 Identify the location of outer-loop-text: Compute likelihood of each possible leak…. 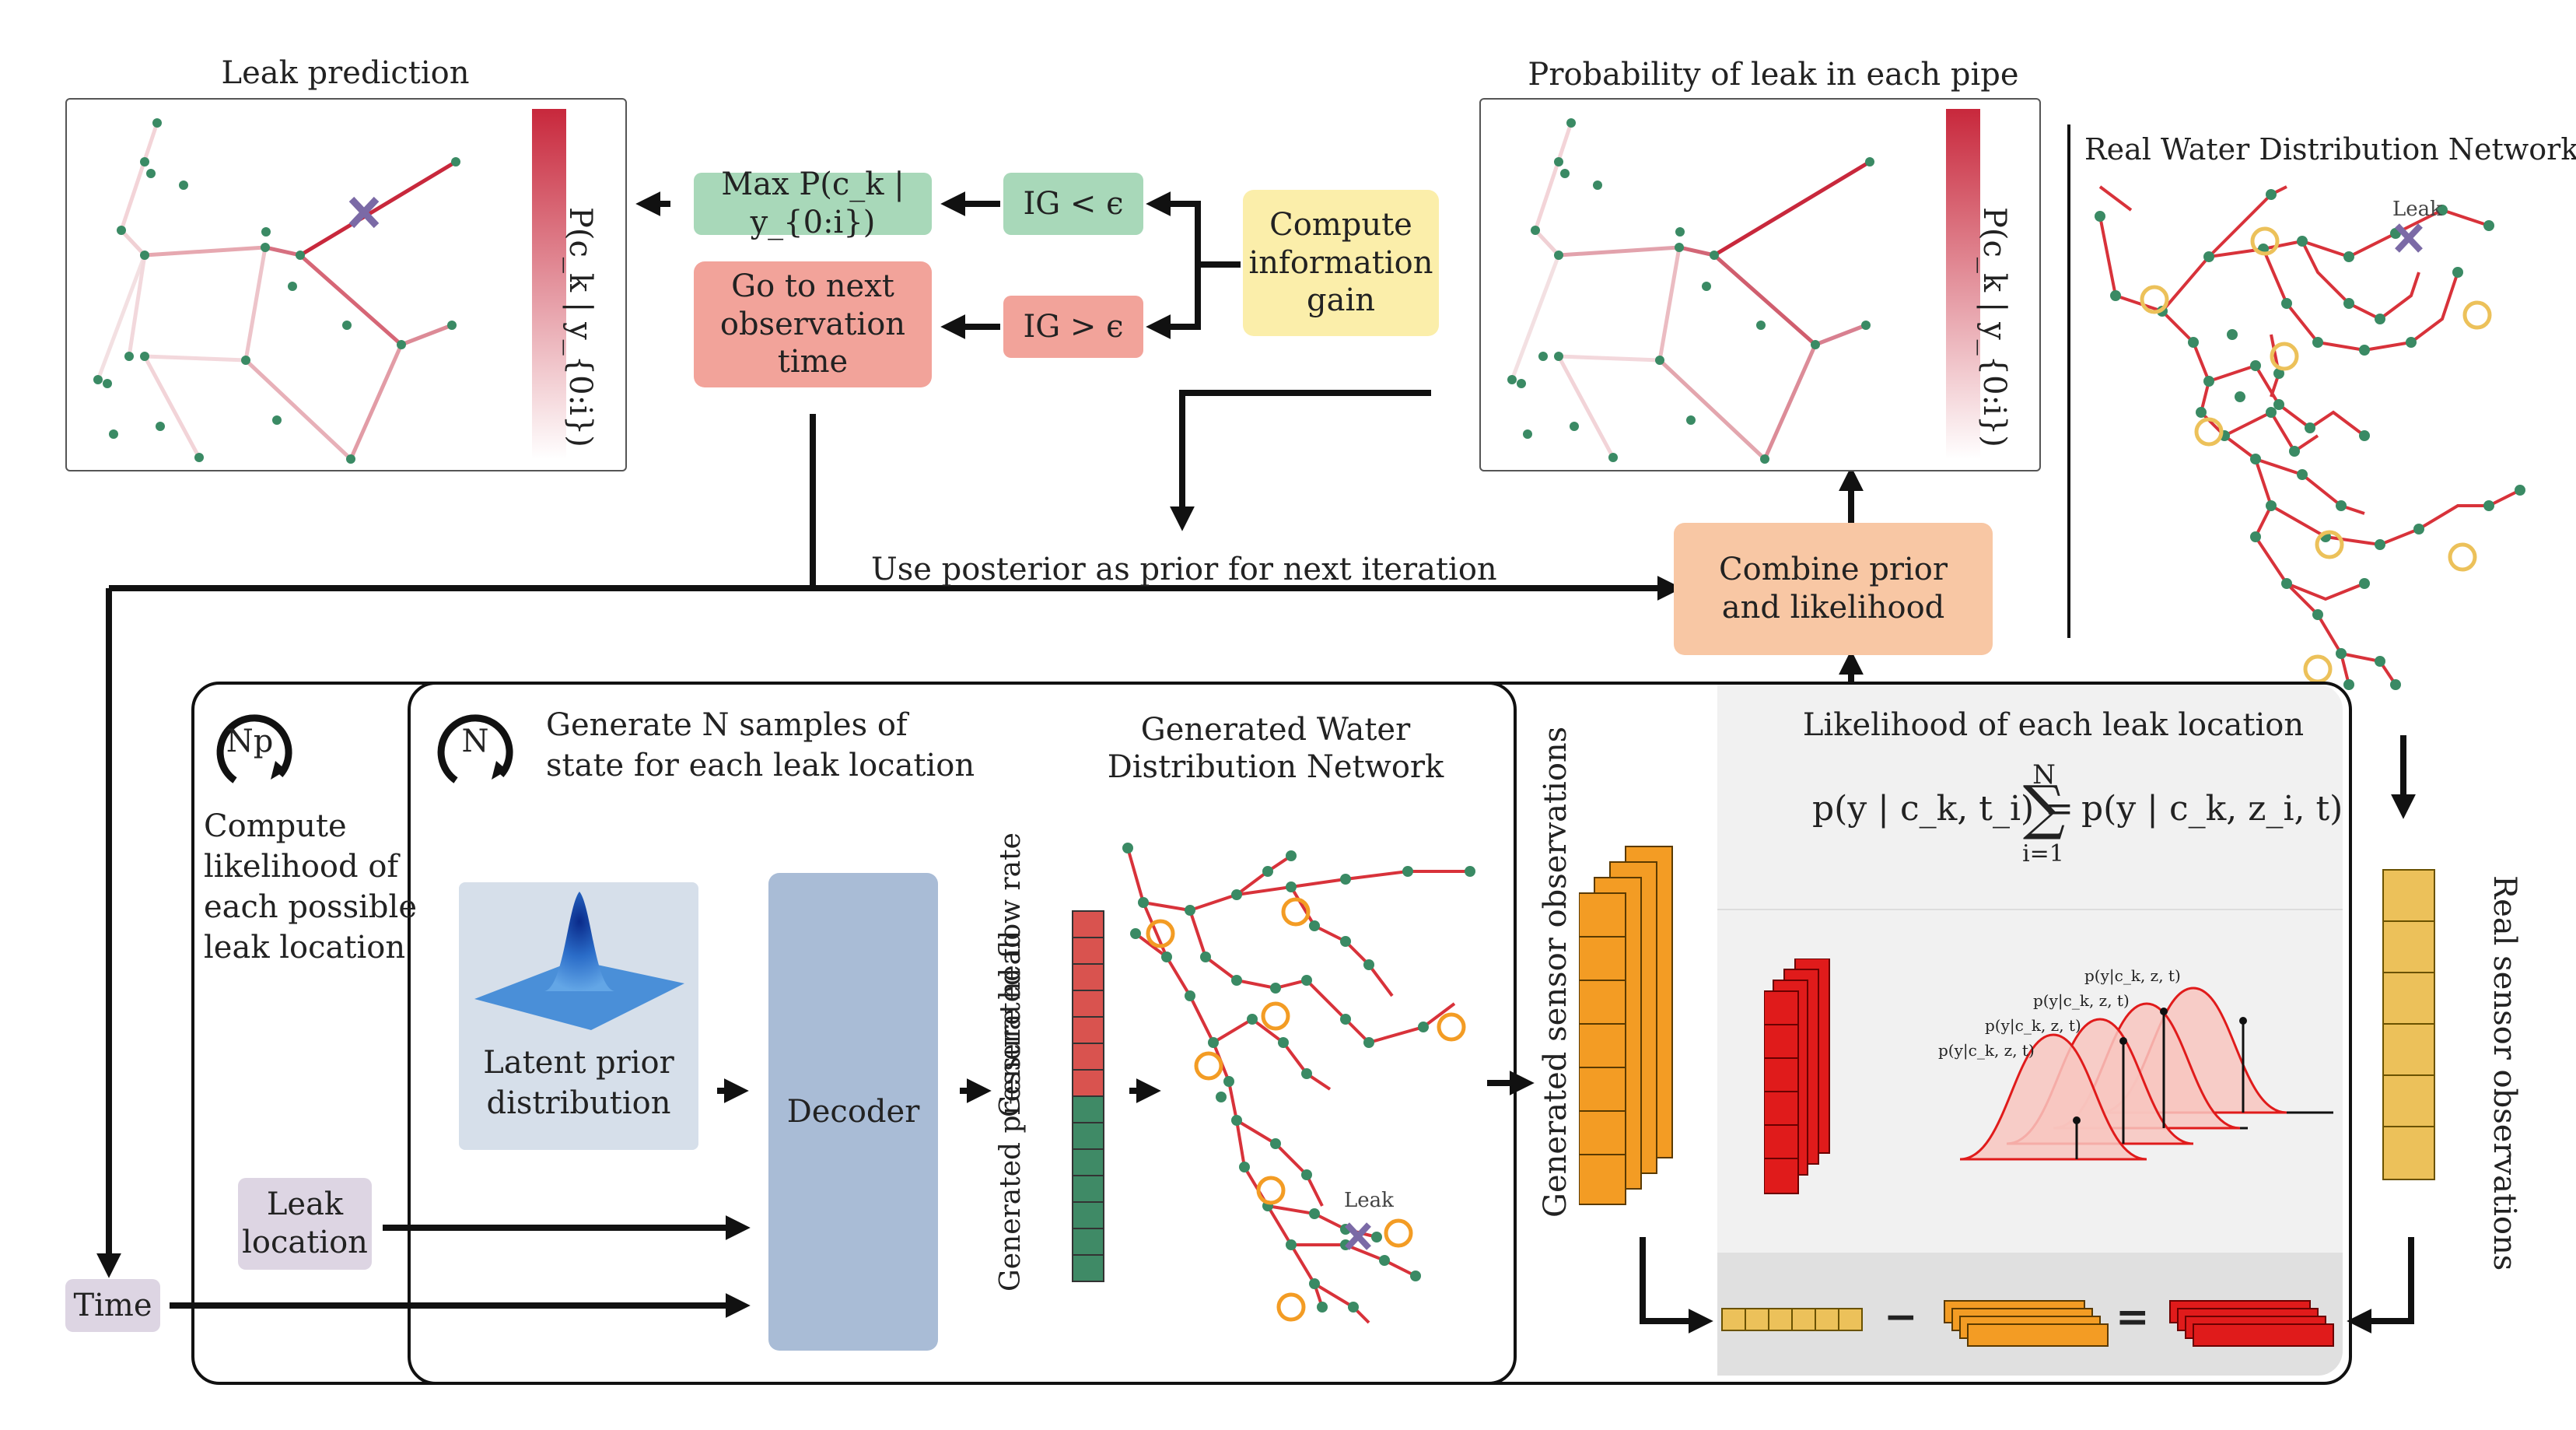
(311, 887).